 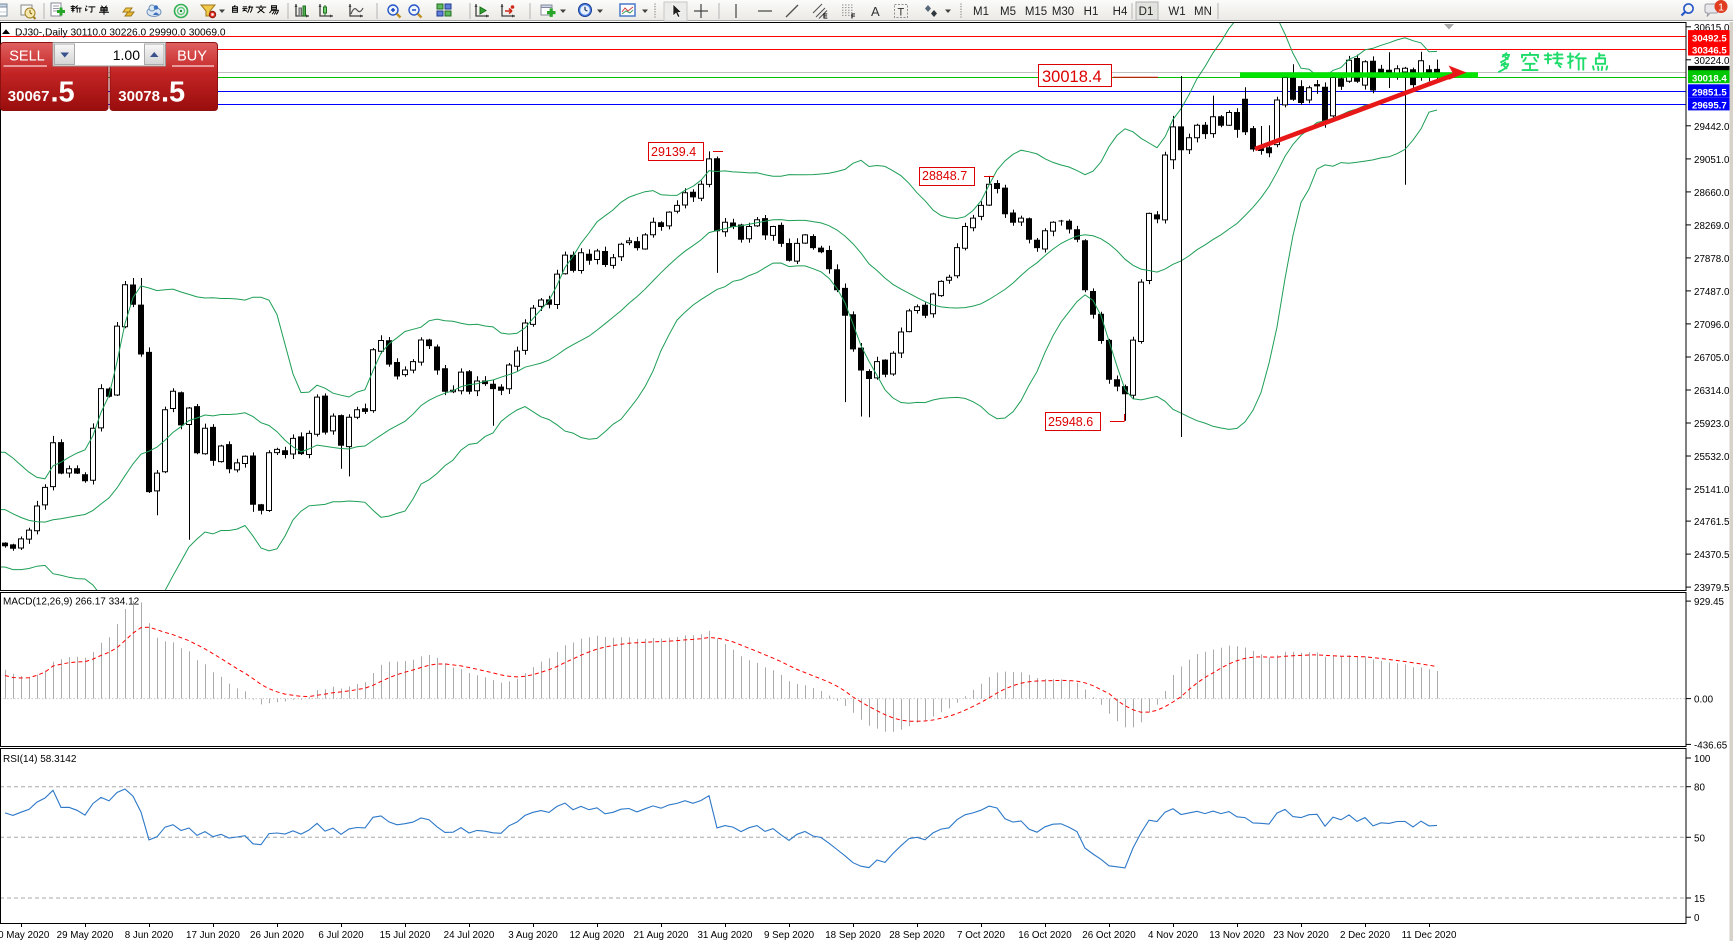 What do you see at coordinates (213, 935) in the screenshot?
I see `svg-text: 17 Jun 2020` at bounding box center [213, 935].